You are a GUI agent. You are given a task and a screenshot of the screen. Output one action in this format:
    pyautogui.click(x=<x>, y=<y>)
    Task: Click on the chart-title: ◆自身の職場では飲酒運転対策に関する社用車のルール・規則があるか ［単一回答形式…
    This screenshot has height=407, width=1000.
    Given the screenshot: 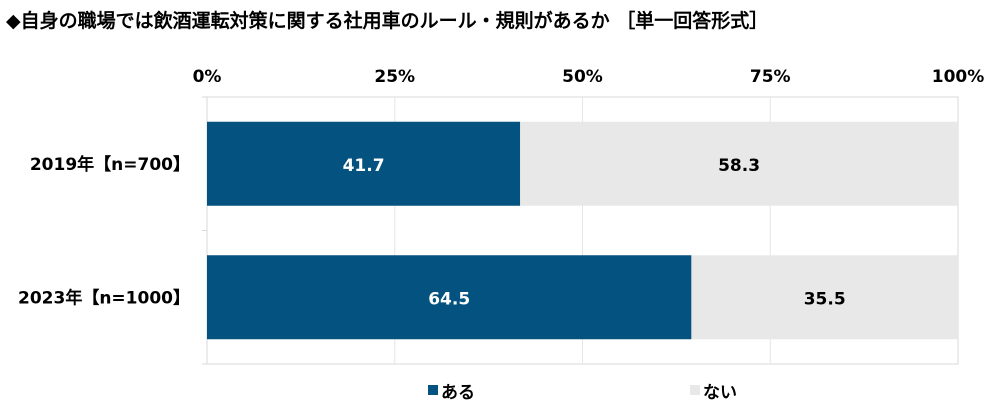 What is the action you would take?
    pyautogui.click(x=387, y=20)
    